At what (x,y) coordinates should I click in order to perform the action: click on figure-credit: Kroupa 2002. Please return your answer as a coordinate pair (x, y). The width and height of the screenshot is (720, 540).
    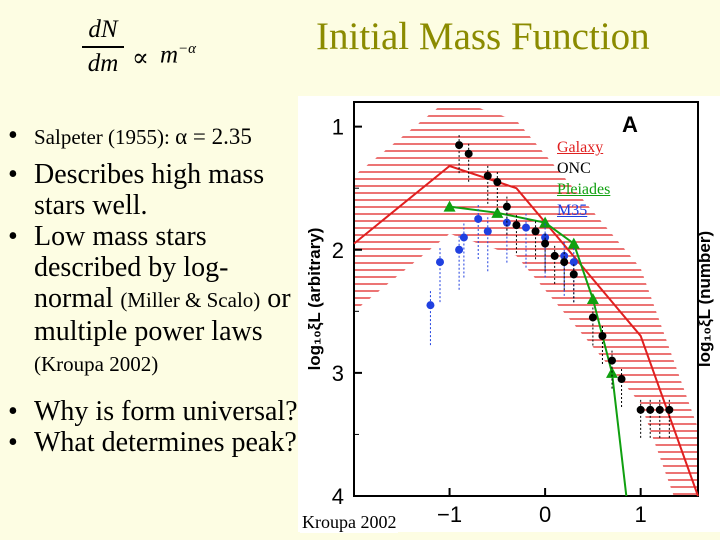
    Looking at the image, I should click on (349, 522).